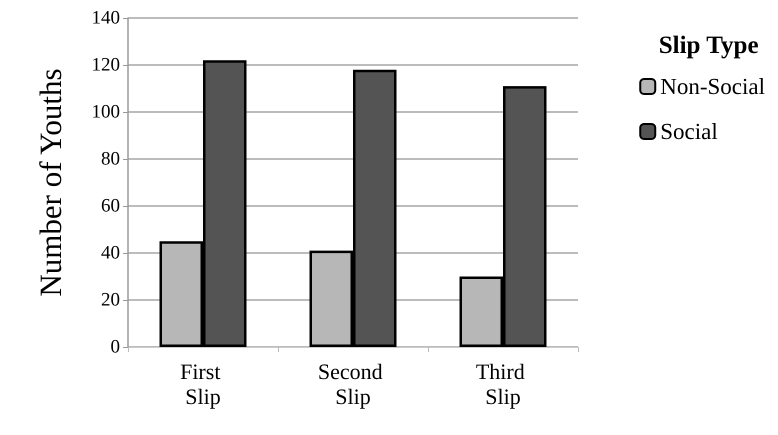  I want to click on y-tick-label: 120, so click(106, 65).